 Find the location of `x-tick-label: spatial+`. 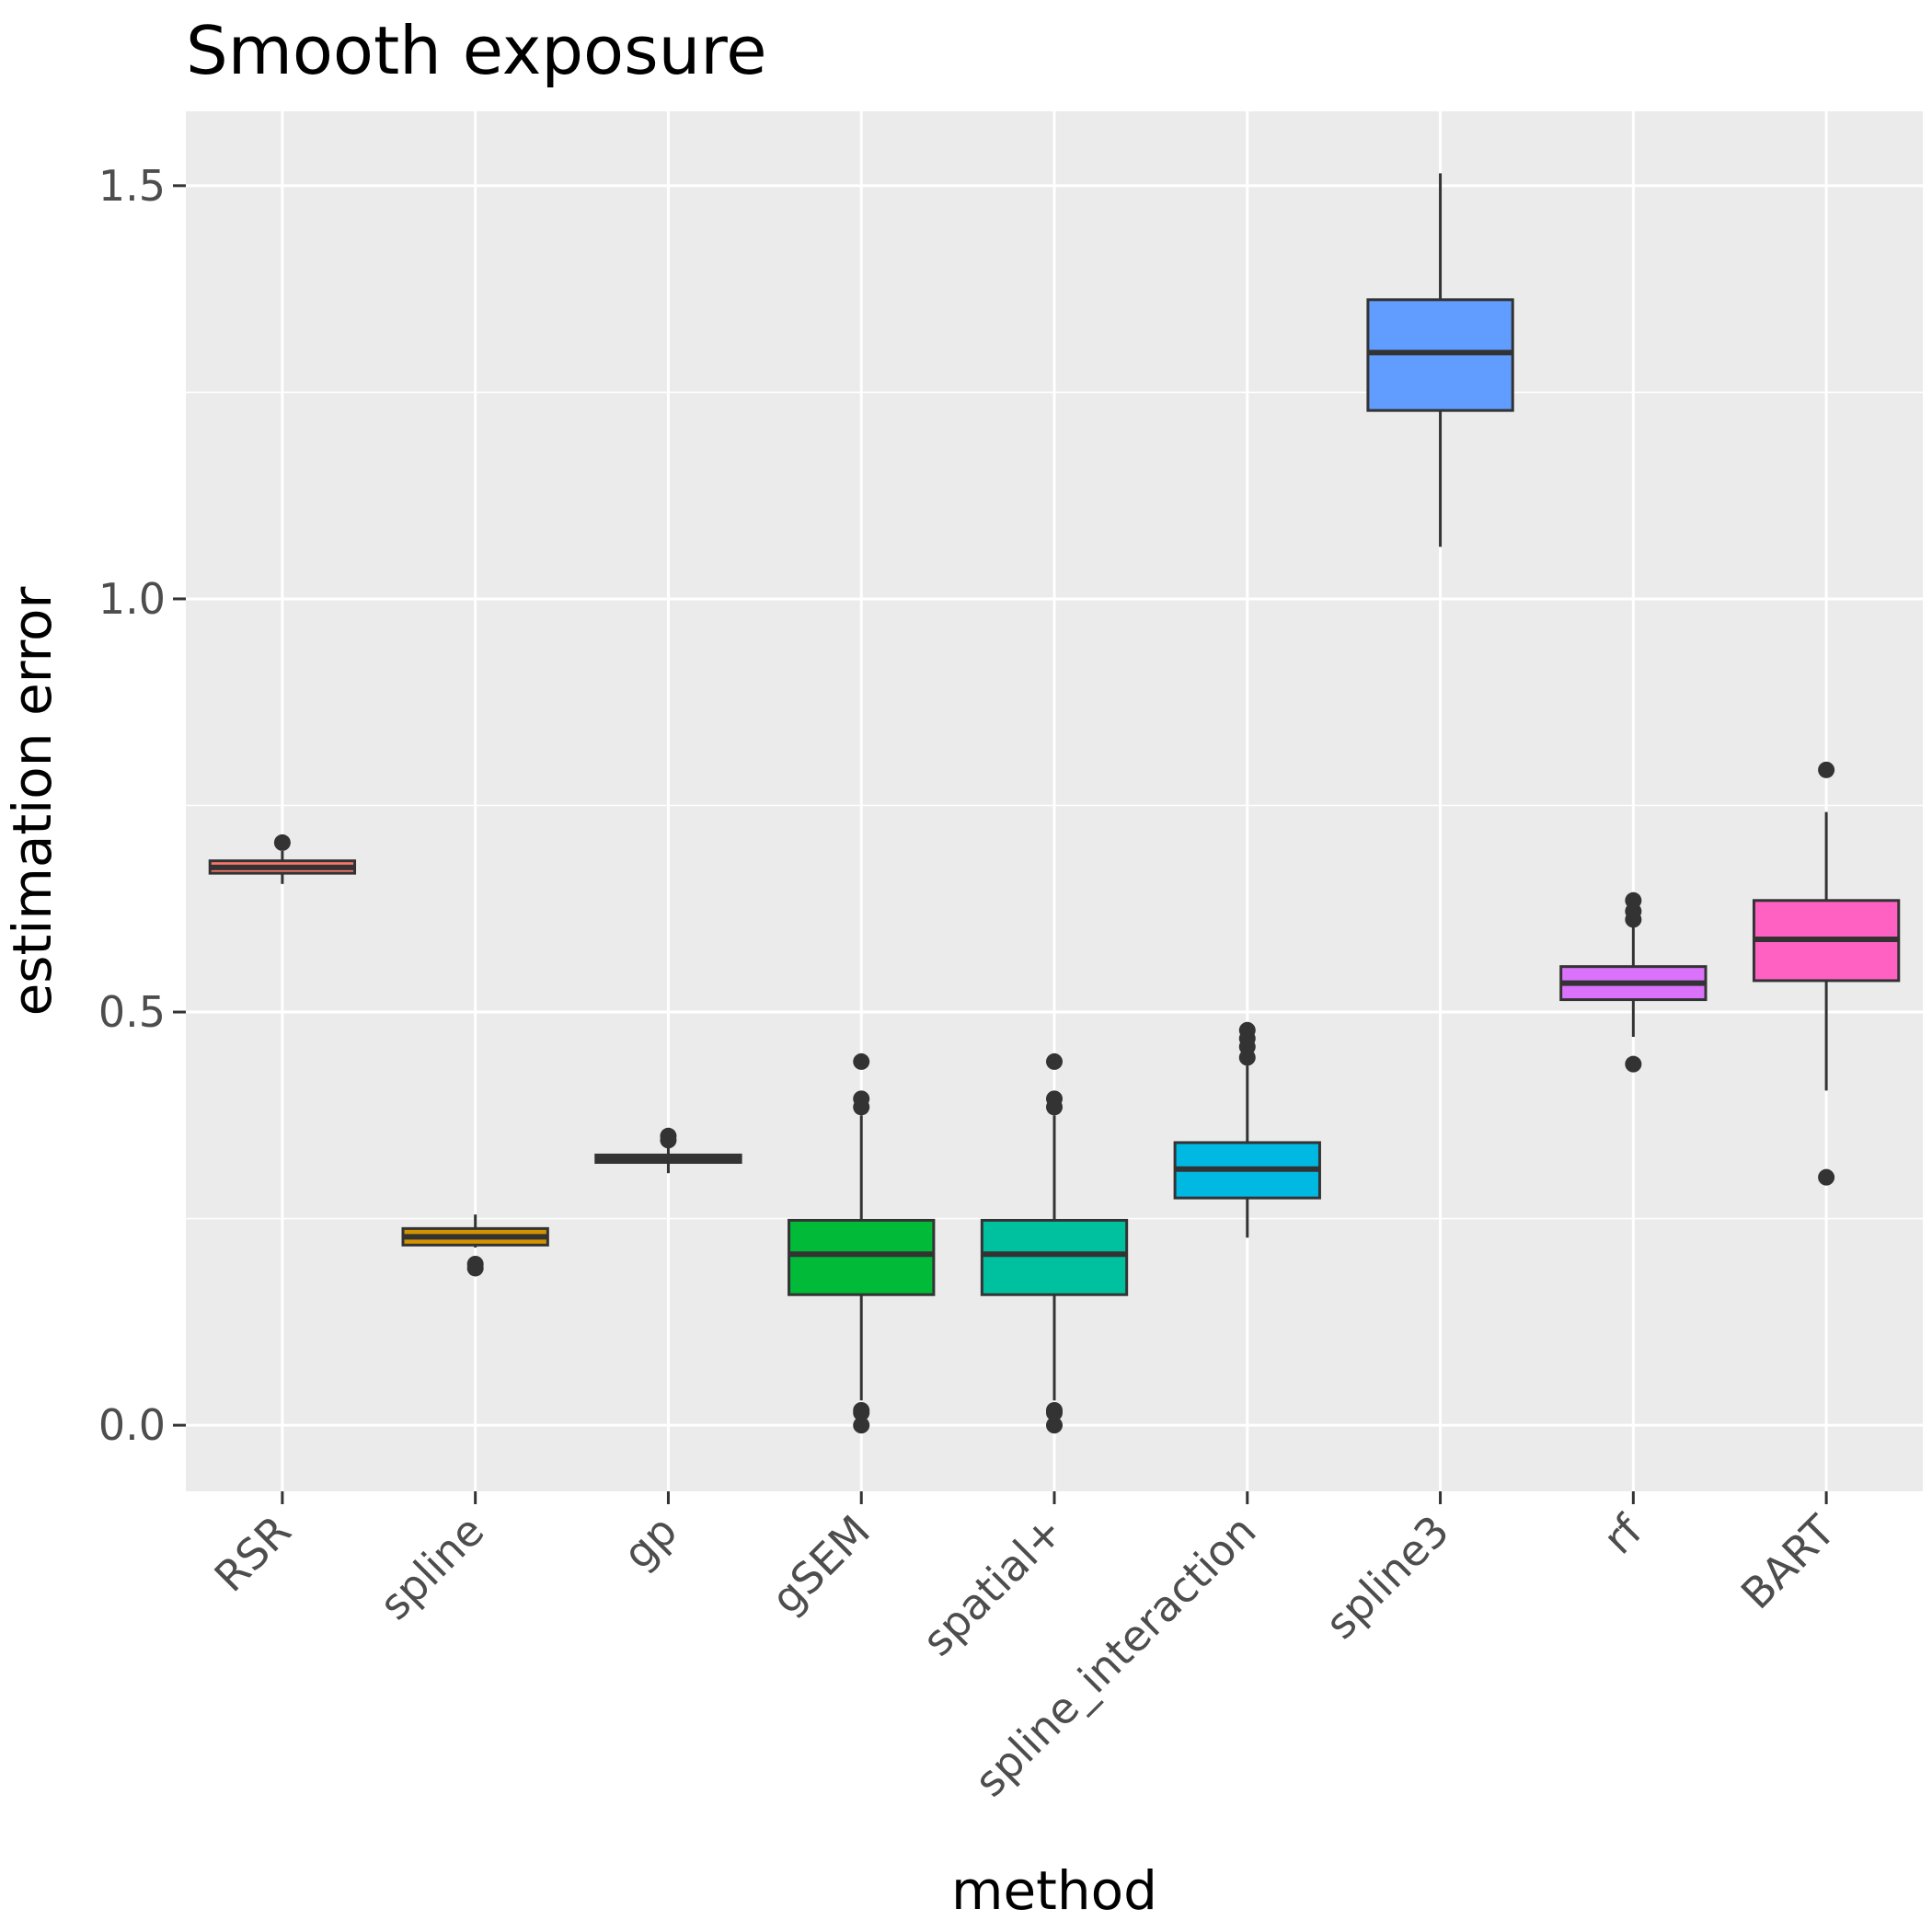

x-tick-label: spatial+ is located at coordinates (993, 1586).